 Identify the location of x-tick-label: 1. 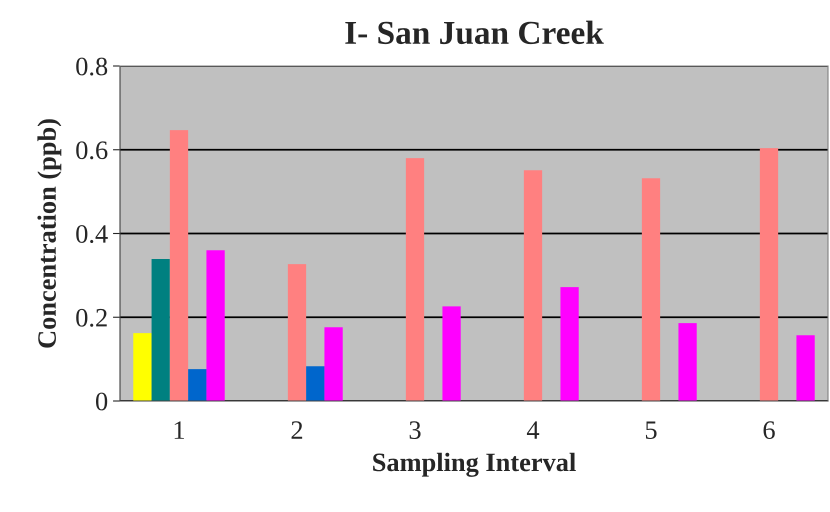
(179, 430).